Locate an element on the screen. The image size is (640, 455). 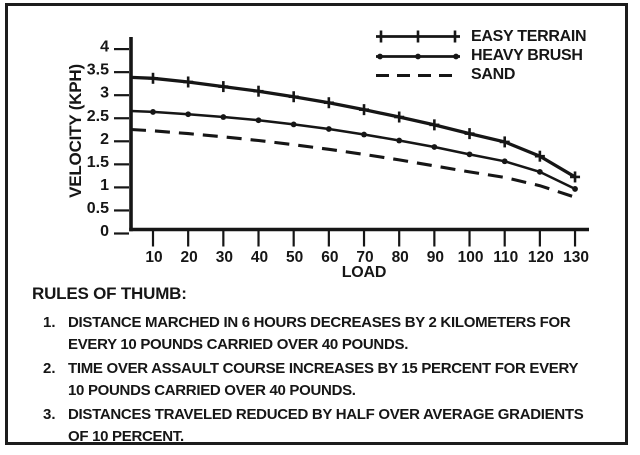
svg-text: 3 is located at coordinates (104, 93).